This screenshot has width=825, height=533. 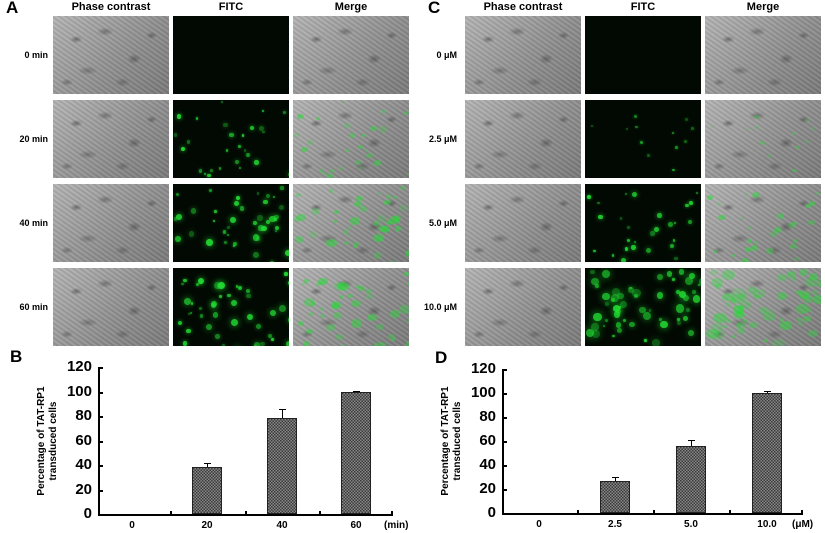 What do you see at coordinates (767, 524) in the screenshot?
I see `x-tick-label: 10.0` at bounding box center [767, 524].